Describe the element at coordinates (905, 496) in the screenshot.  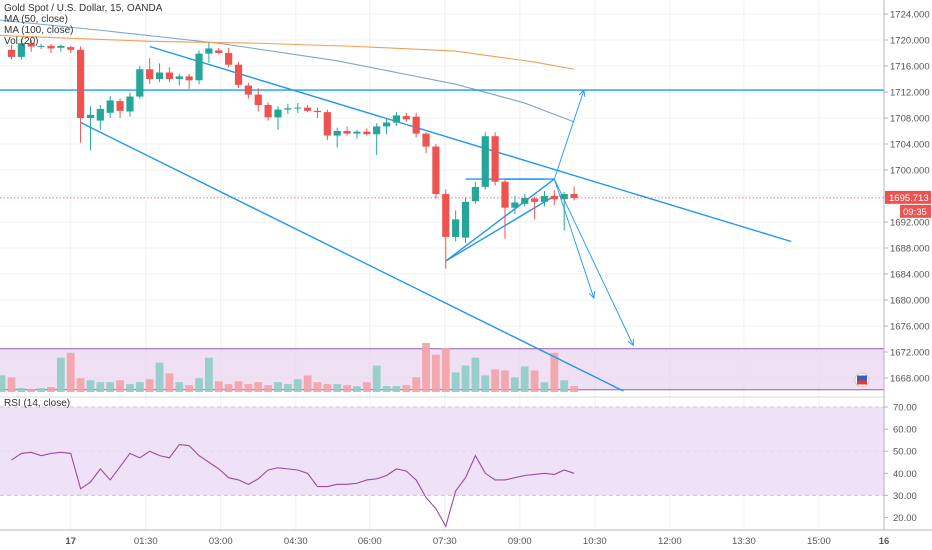
I see `rsi-tick-label: 30.00` at that location.